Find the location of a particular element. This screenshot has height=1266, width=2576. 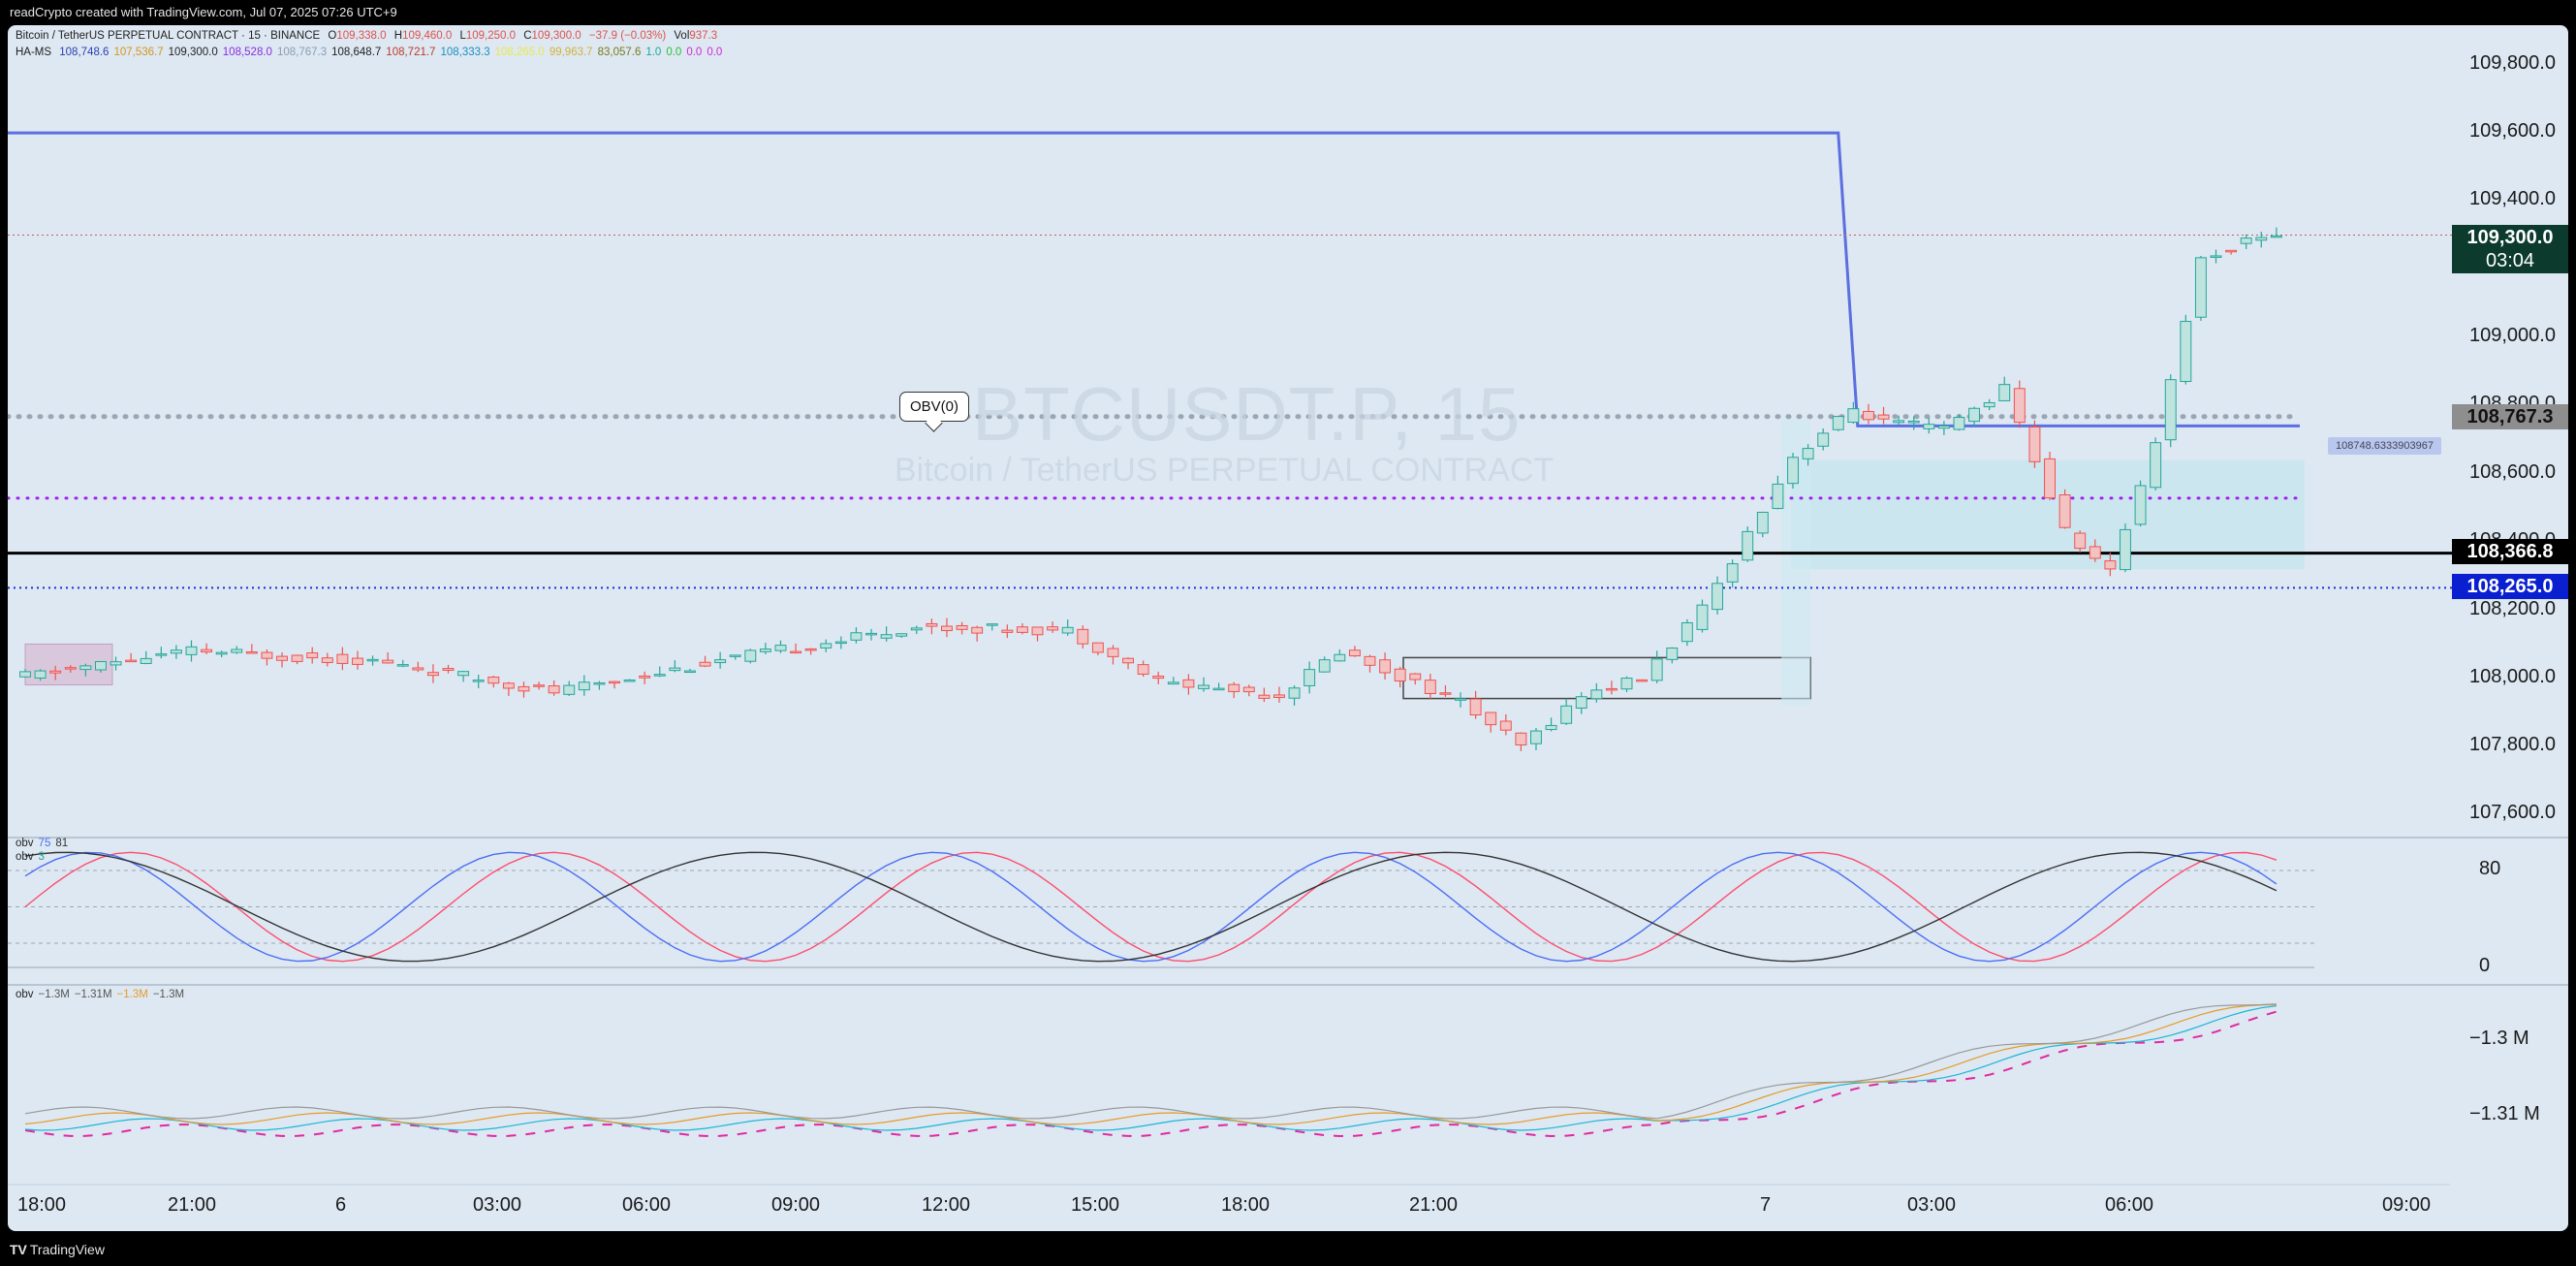

indicator-value: 99,963.7 is located at coordinates (571, 52).